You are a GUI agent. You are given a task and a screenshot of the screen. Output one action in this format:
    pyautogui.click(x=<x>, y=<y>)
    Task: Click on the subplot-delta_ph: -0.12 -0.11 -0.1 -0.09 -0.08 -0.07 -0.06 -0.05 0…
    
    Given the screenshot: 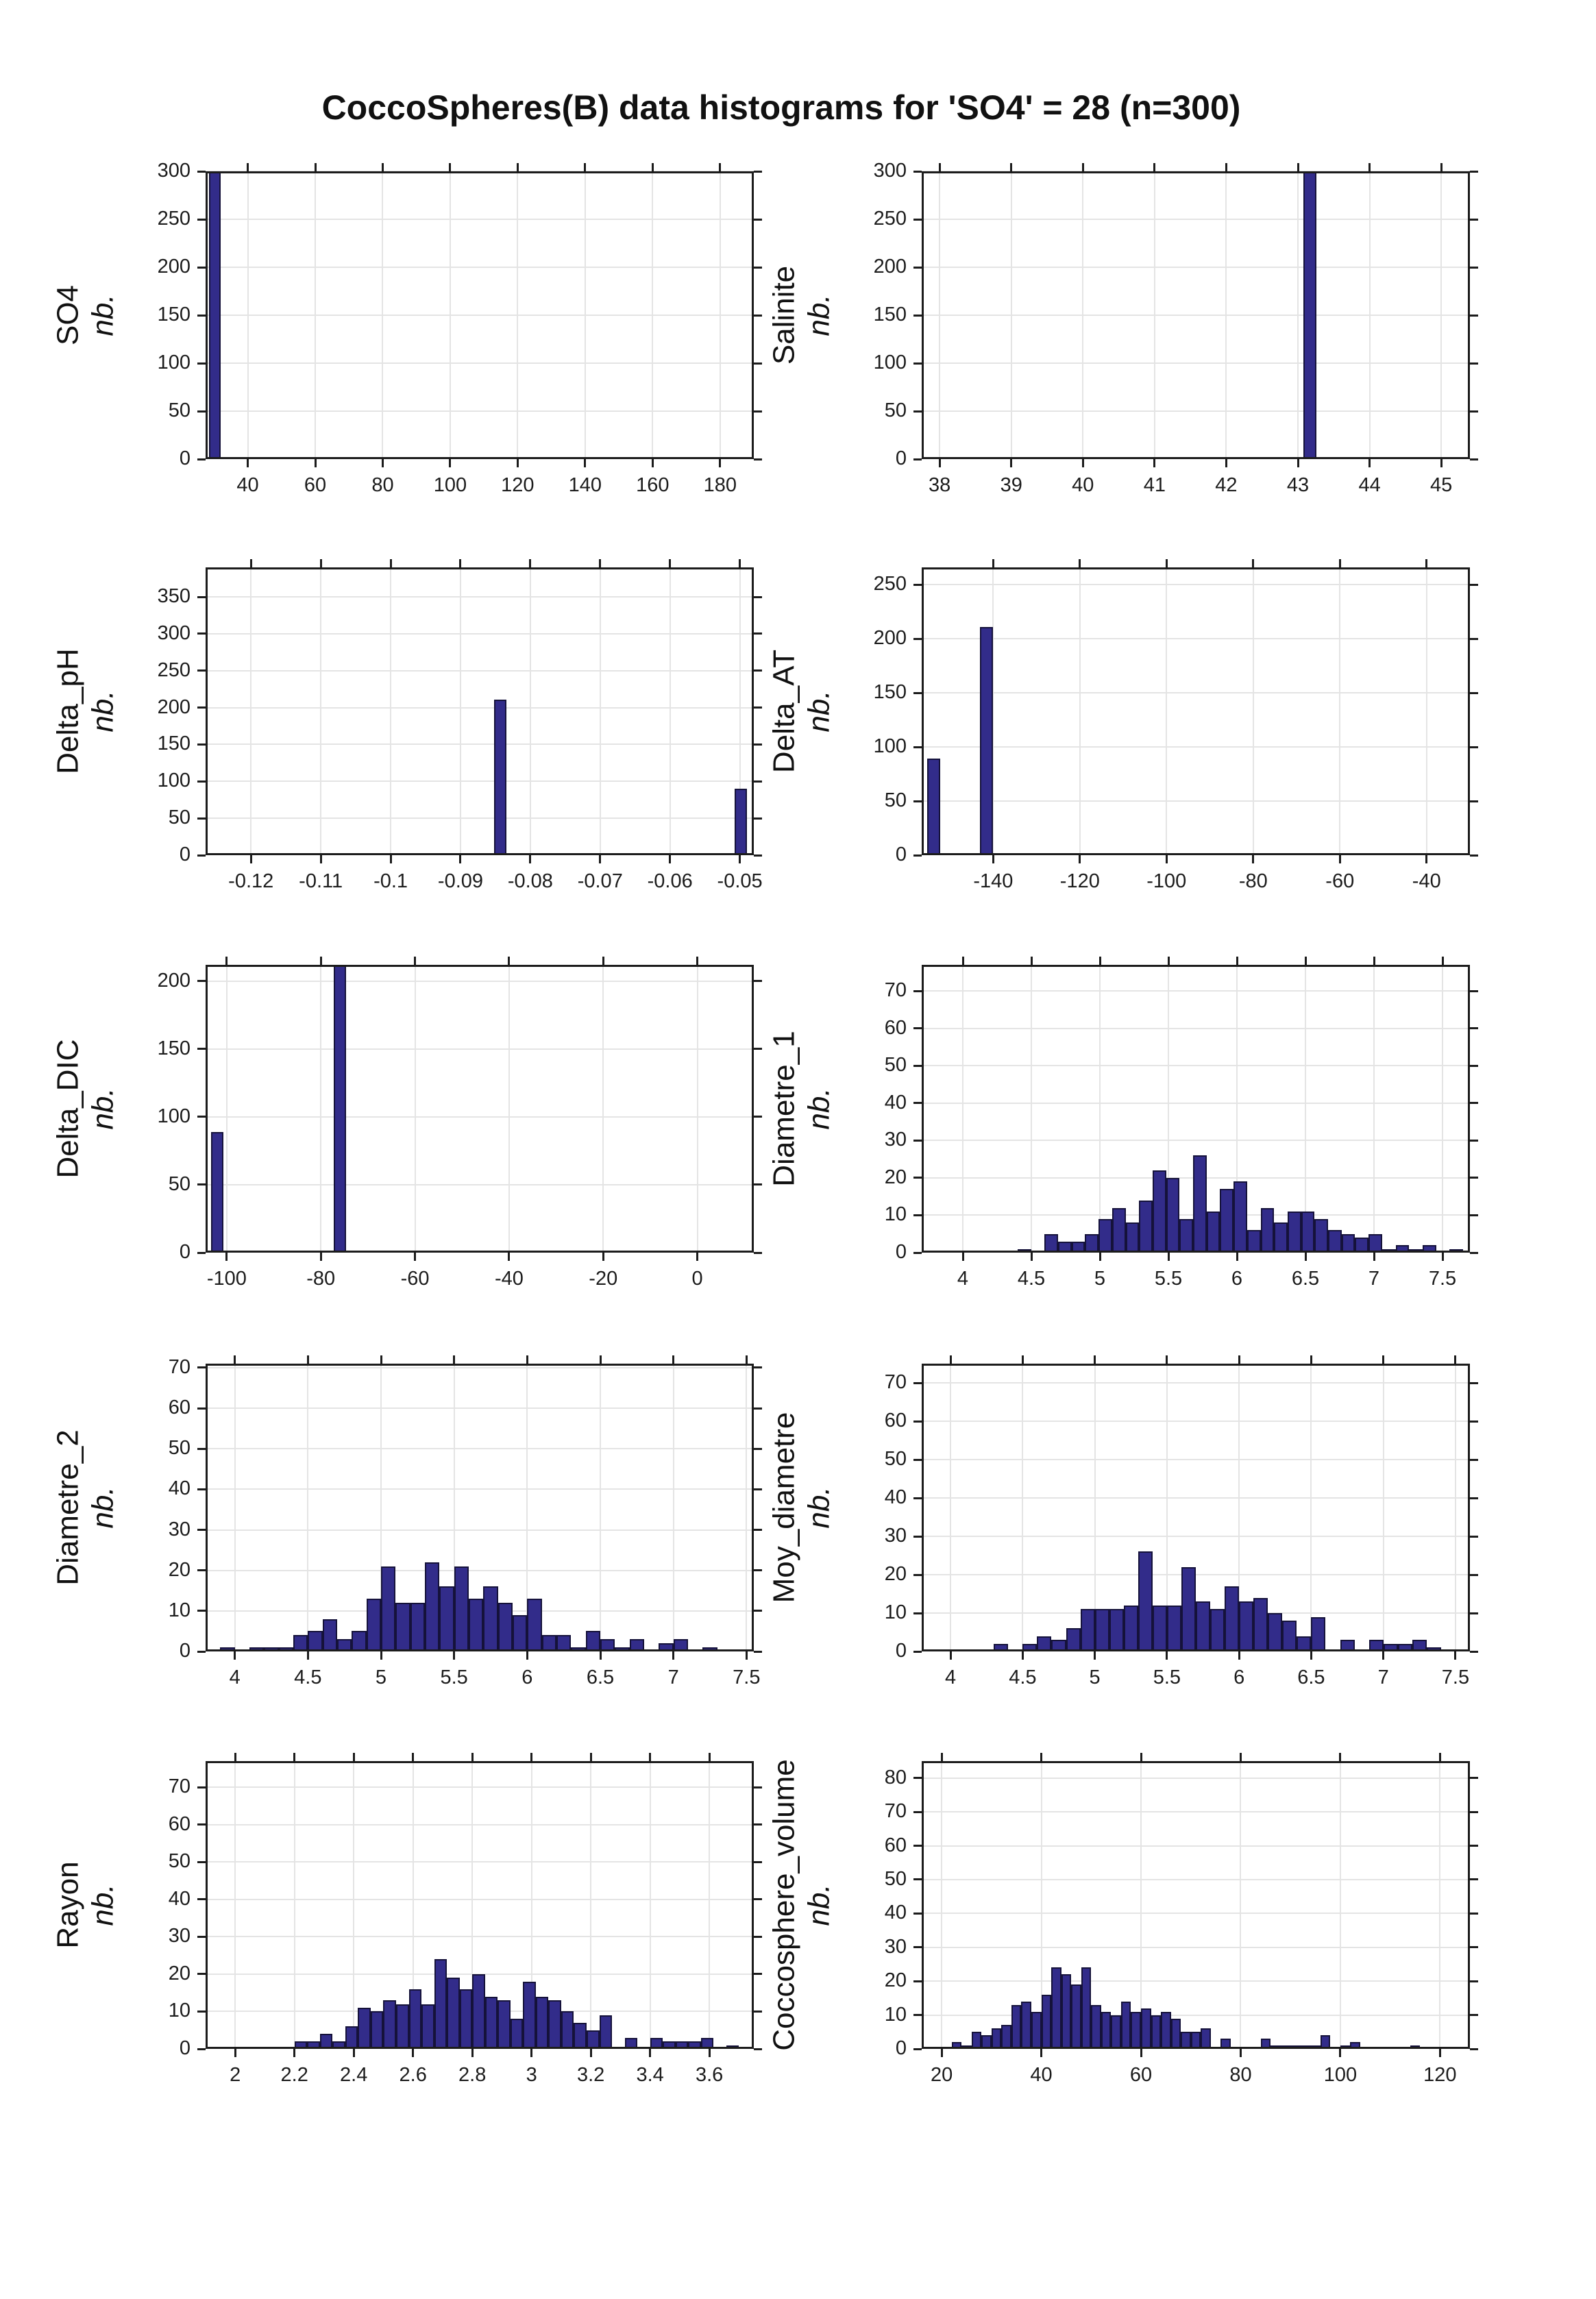 What is the action you would take?
    pyautogui.click(x=407, y=725)
    